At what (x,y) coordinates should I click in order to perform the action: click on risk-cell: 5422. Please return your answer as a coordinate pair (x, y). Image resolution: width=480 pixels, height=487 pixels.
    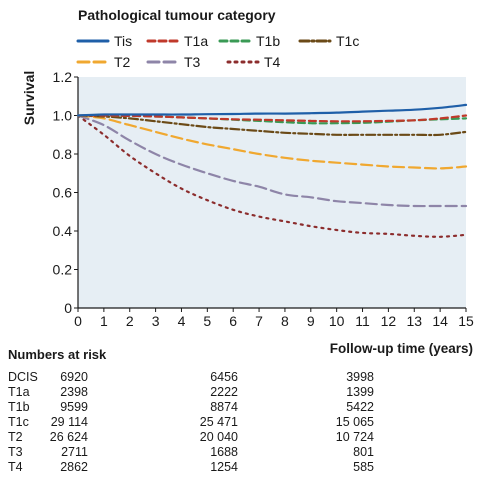
    Looking at the image, I should click on (360, 407).